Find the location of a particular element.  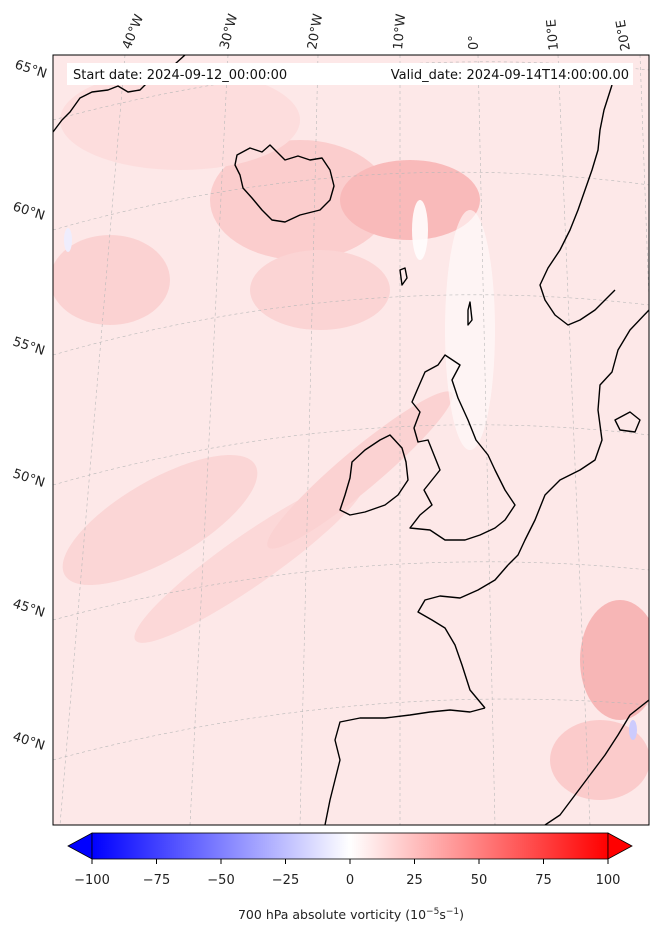

lat-label-55n: 55°N is located at coordinates (29, 347).